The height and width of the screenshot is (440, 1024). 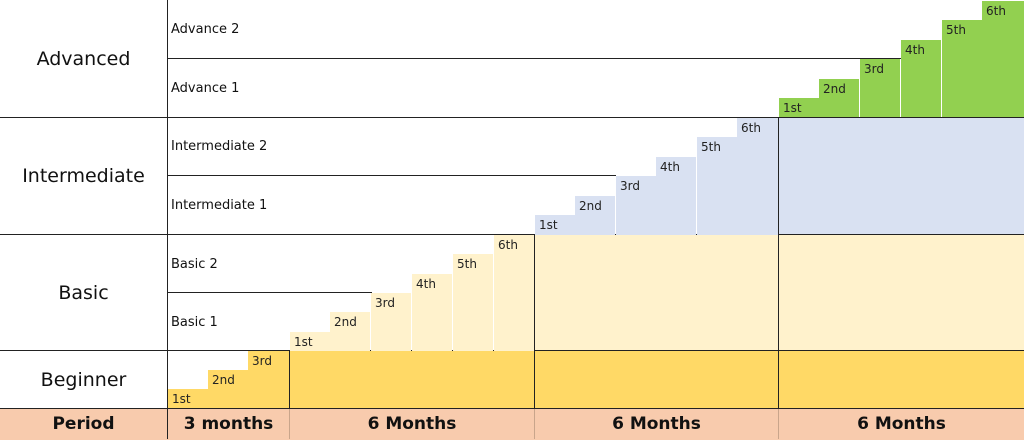 What do you see at coordinates (512, 234) in the screenshot?
I see `row-line-intermediate-bottom` at bounding box center [512, 234].